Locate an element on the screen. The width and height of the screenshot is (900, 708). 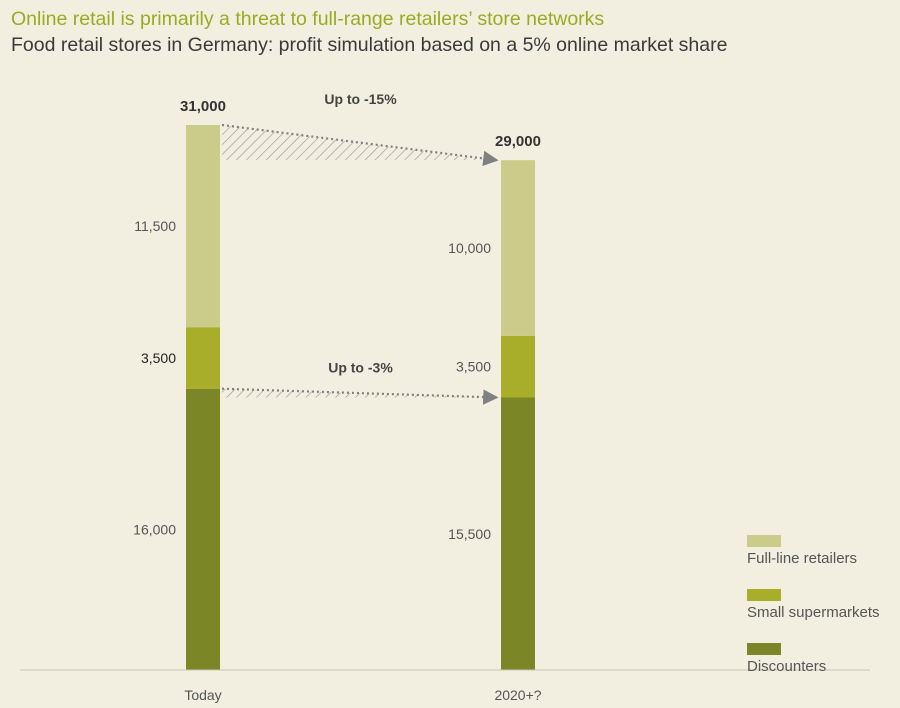
legend-item-full-line: Full-line retailers is located at coordinates (802, 551).